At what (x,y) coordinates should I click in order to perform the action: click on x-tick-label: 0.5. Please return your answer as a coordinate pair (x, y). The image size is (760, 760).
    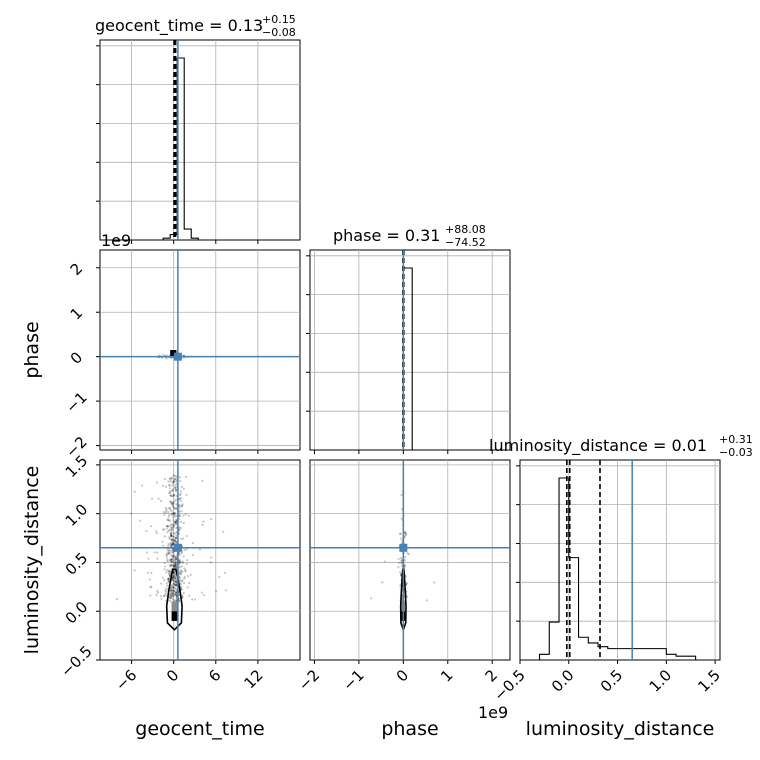
    Looking at the image, I should click on (612, 681).